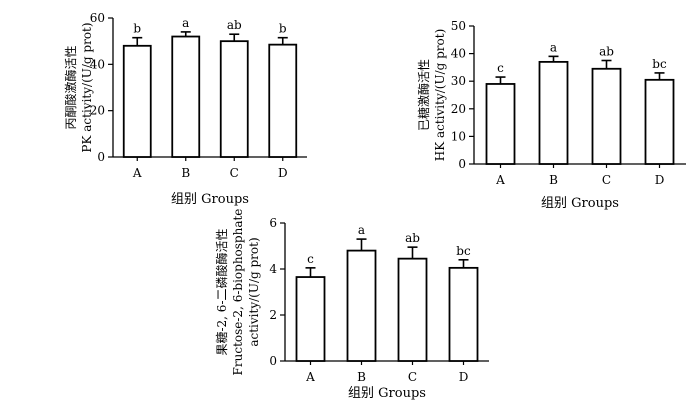 The width and height of the screenshot is (700, 403). Describe the element at coordinates (70, 87) in the screenshot. I see `y-axis-title-line: 丙酮酸激酶活性` at that location.